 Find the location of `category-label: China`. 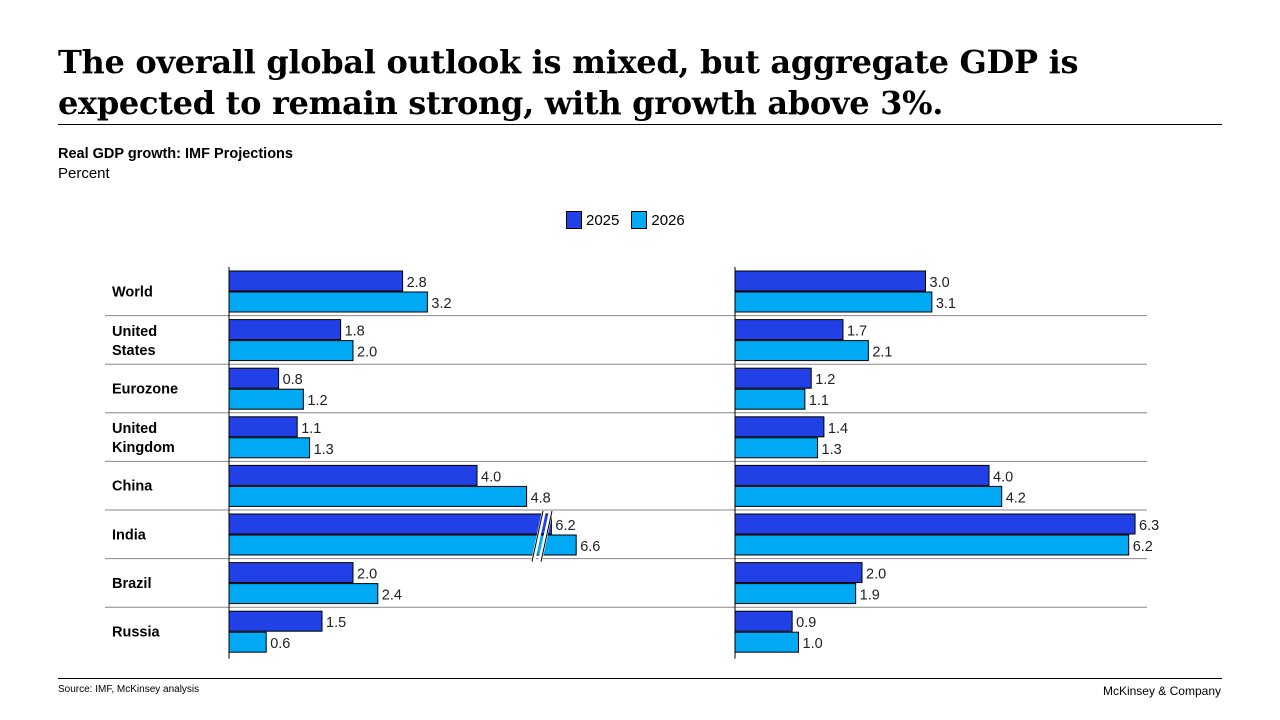

category-label: China is located at coordinates (132, 487).